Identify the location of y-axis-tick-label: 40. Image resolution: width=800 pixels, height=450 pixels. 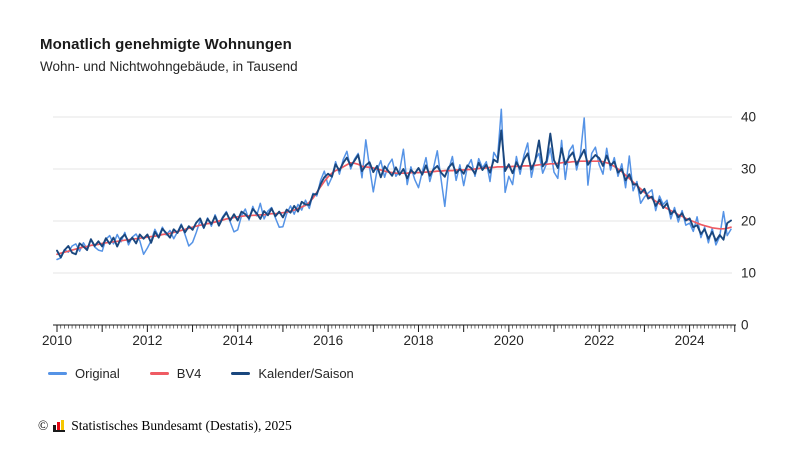
(748, 117).